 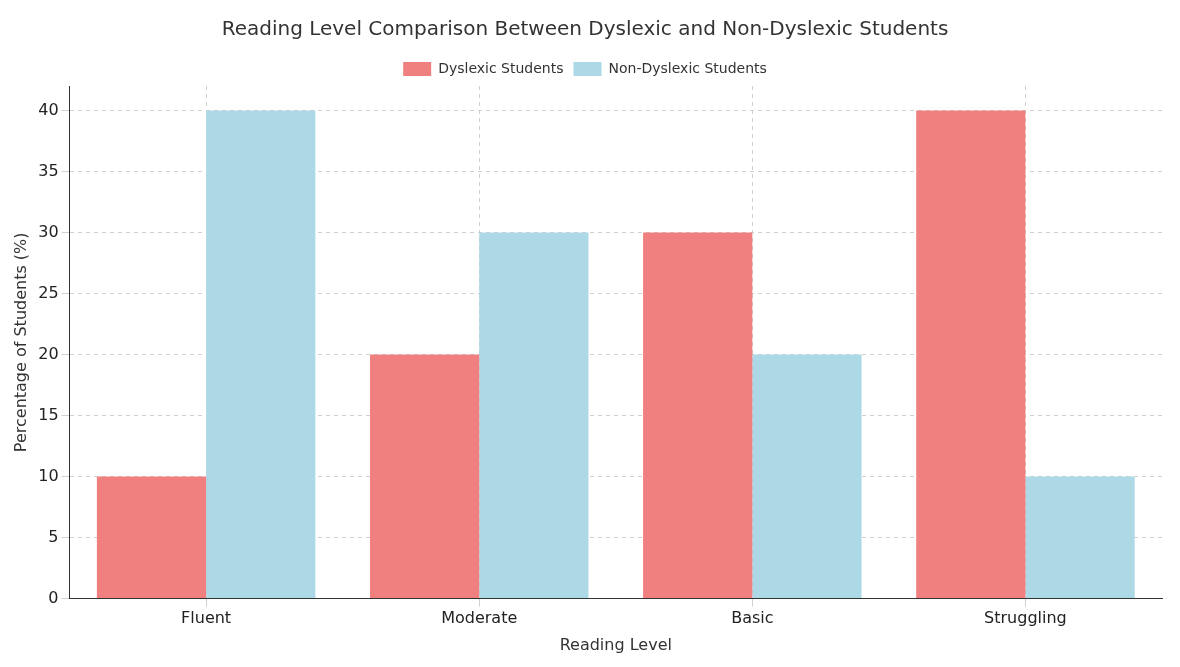 What do you see at coordinates (53, 536) in the screenshot?
I see `y-tick-label: 5` at bounding box center [53, 536].